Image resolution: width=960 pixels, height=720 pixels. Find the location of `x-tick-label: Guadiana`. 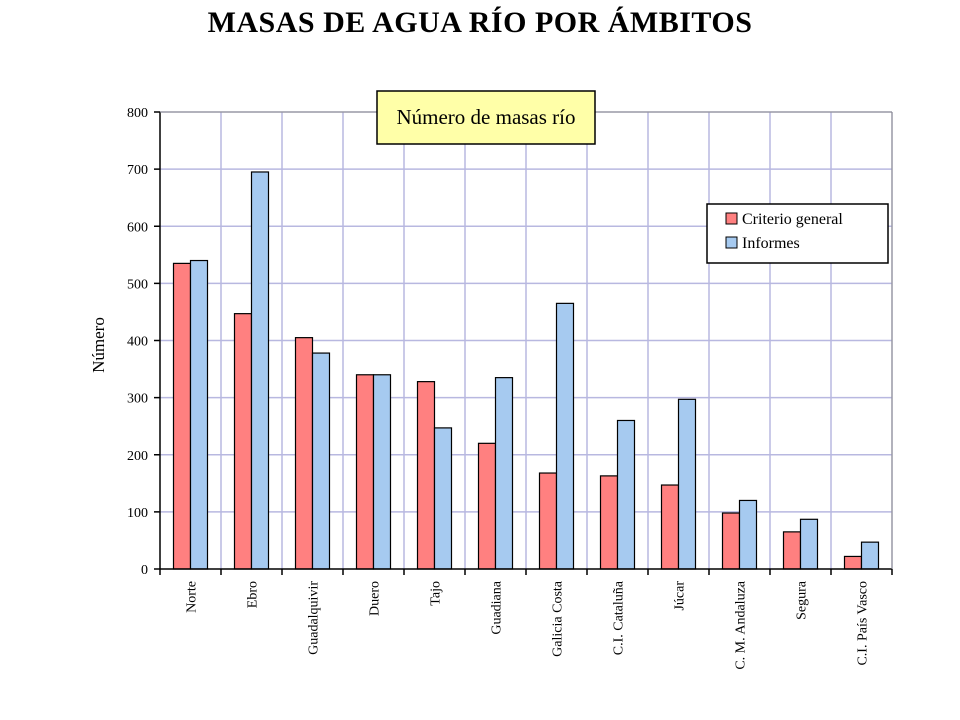

x-tick-label: Guadiana is located at coordinates (497, 607).